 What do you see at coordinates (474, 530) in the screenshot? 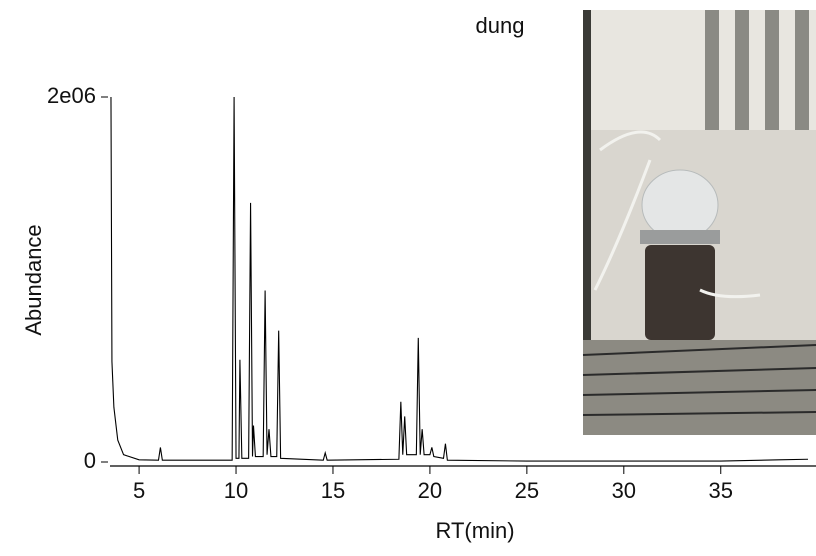
I see `x-axis-label: RT(min)` at bounding box center [474, 530].